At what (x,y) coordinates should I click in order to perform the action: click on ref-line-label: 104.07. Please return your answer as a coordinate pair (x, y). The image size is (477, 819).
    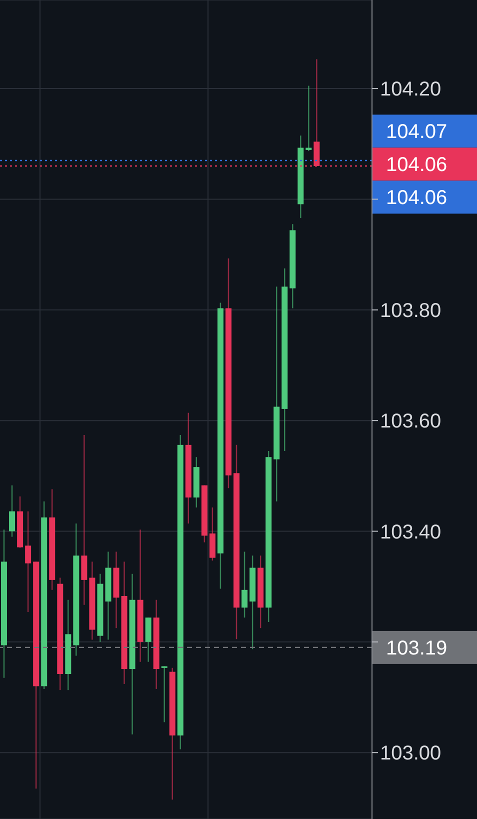
    Looking at the image, I should click on (417, 132).